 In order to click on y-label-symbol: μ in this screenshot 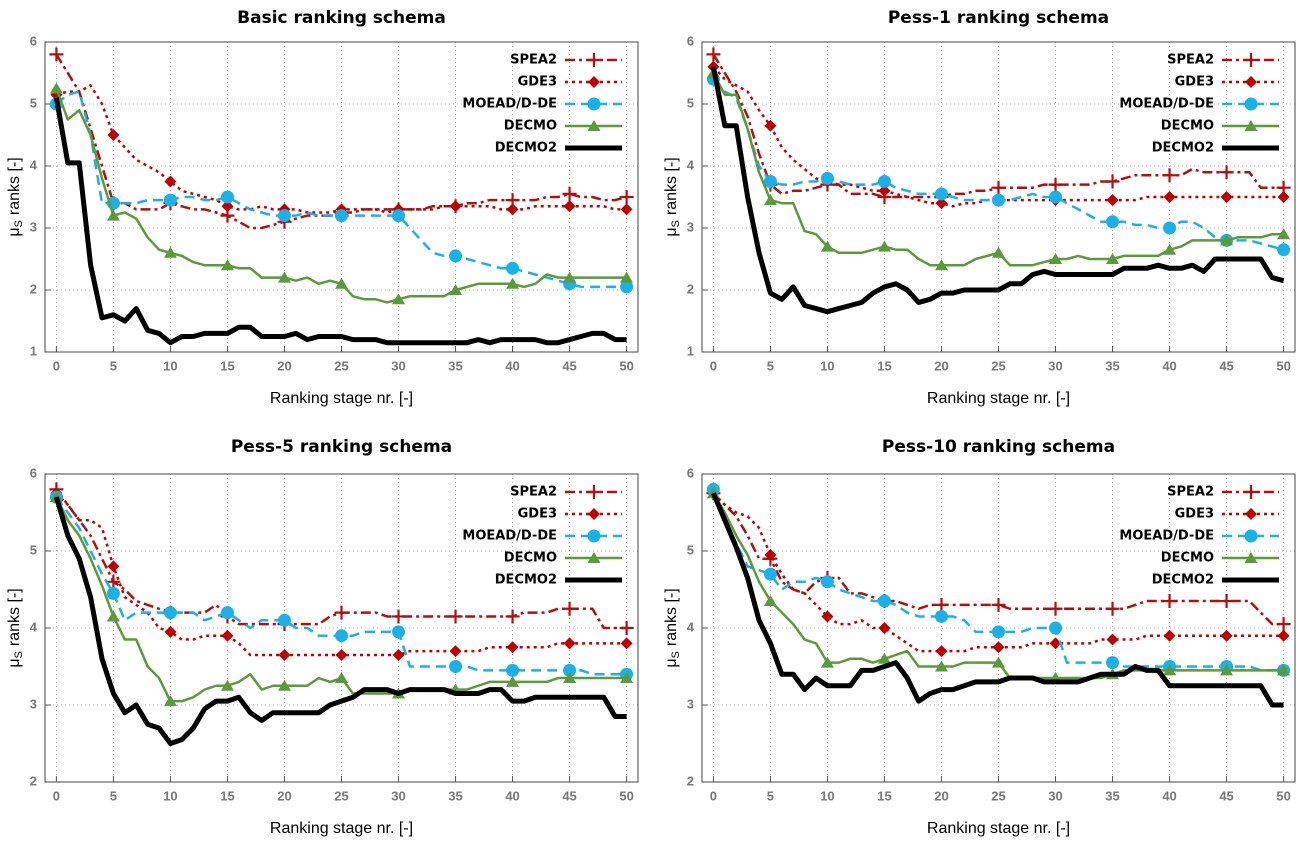, I will do `click(671, 662)`.